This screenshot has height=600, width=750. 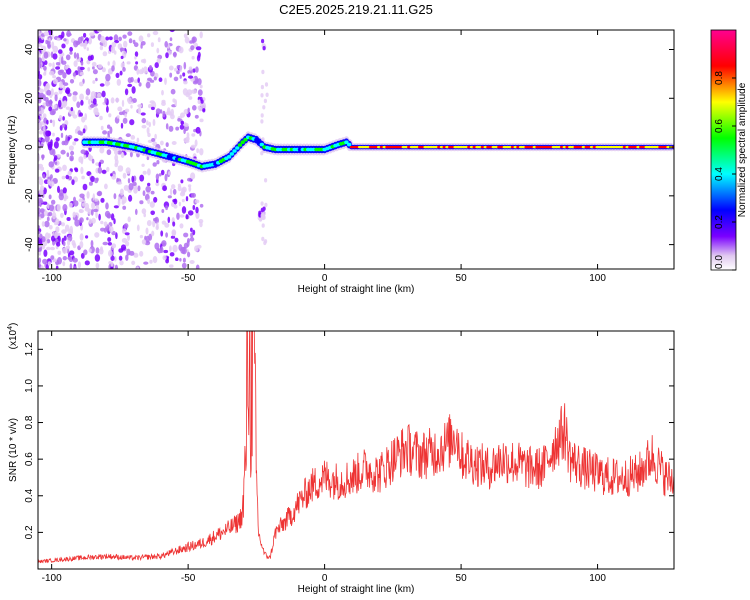 What do you see at coordinates (742, 149) in the screenshot?
I see `colorbar-label: Normalized spectral amplitude` at bounding box center [742, 149].